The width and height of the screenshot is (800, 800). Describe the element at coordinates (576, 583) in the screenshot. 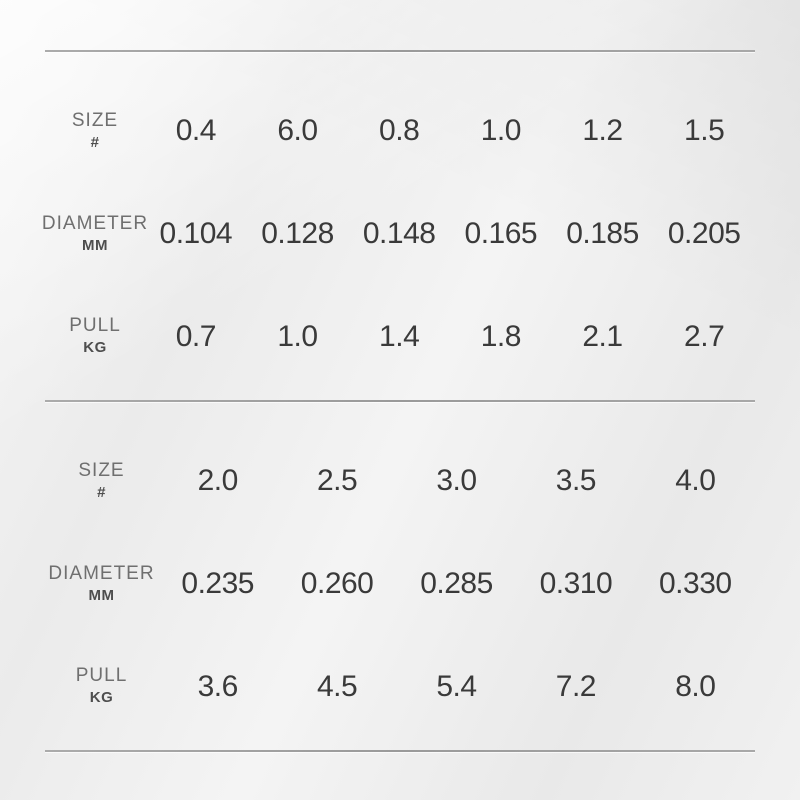

I see `spec-value-cell: 0.310` at that location.